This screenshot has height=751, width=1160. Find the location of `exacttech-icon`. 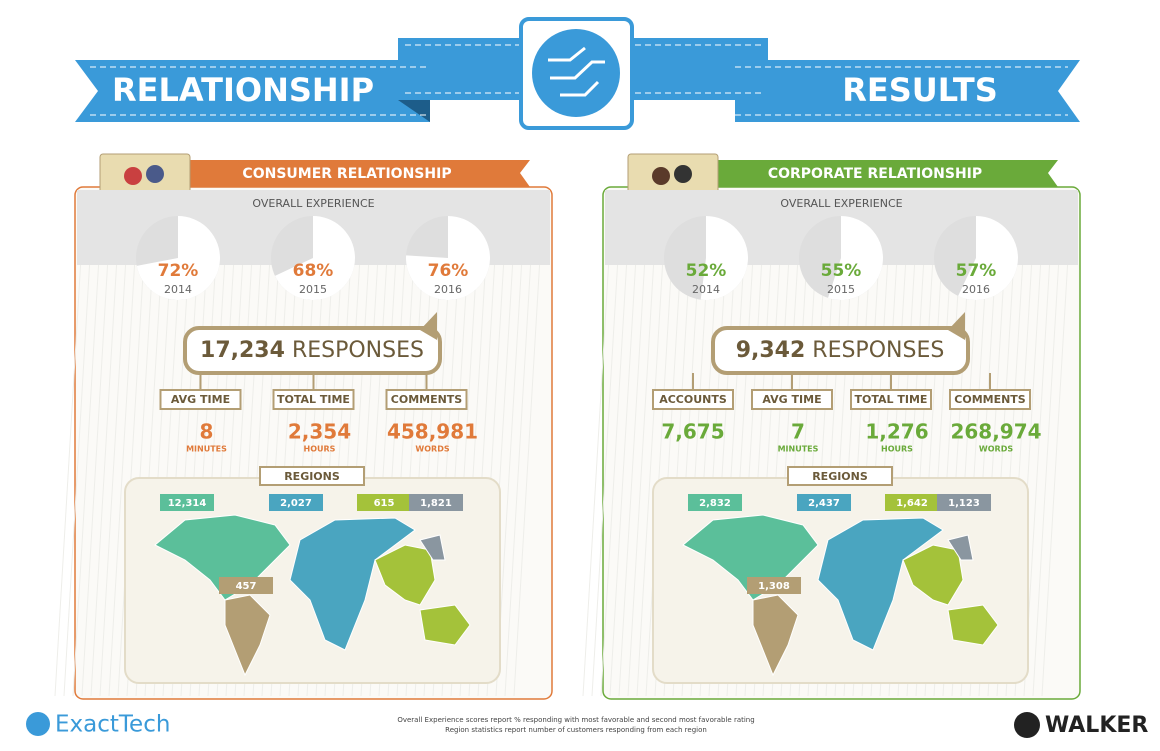

exacttech-icon is located at coordinates (38, 724).